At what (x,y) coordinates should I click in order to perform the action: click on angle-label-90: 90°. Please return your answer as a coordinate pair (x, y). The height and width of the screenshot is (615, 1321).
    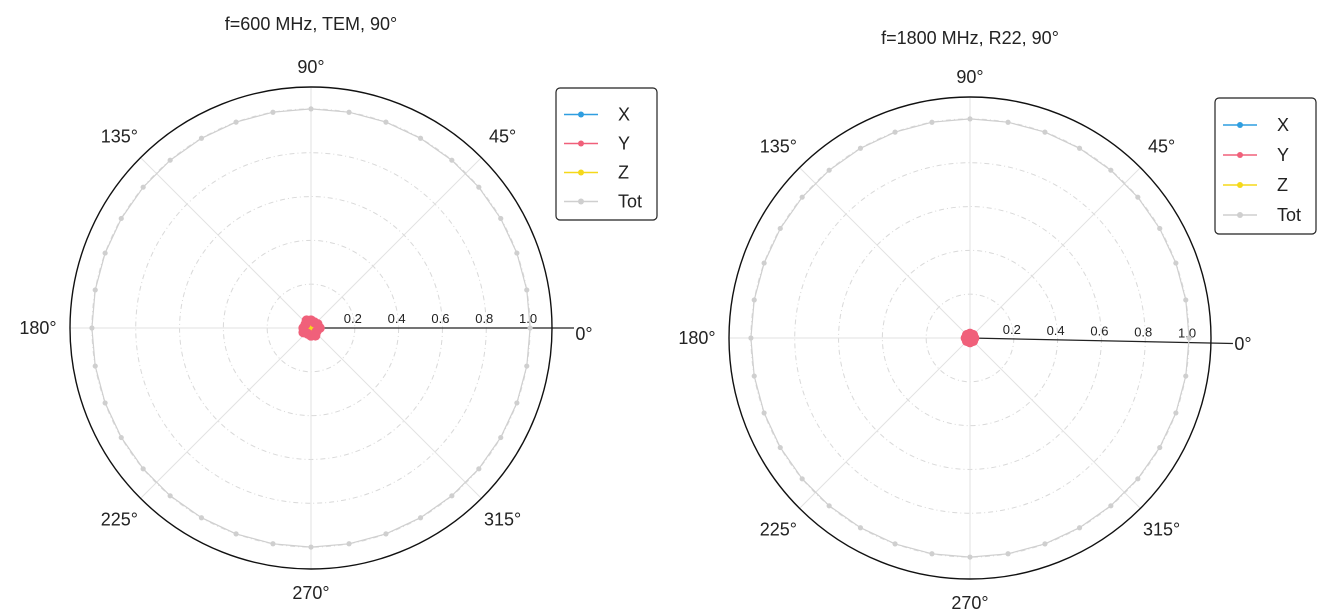
    Looking at the image, I should click on (310, 67).